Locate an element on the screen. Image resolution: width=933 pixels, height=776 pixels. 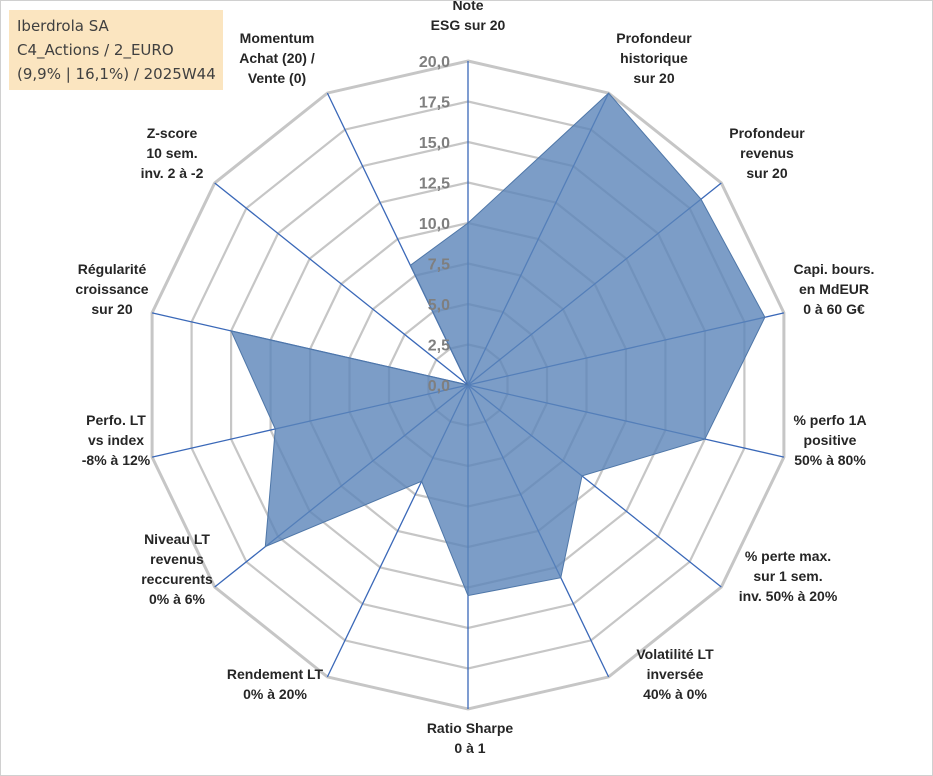
axis-label: Ratio Sharpe 0 à 1 is located at coordinates (470, 738).